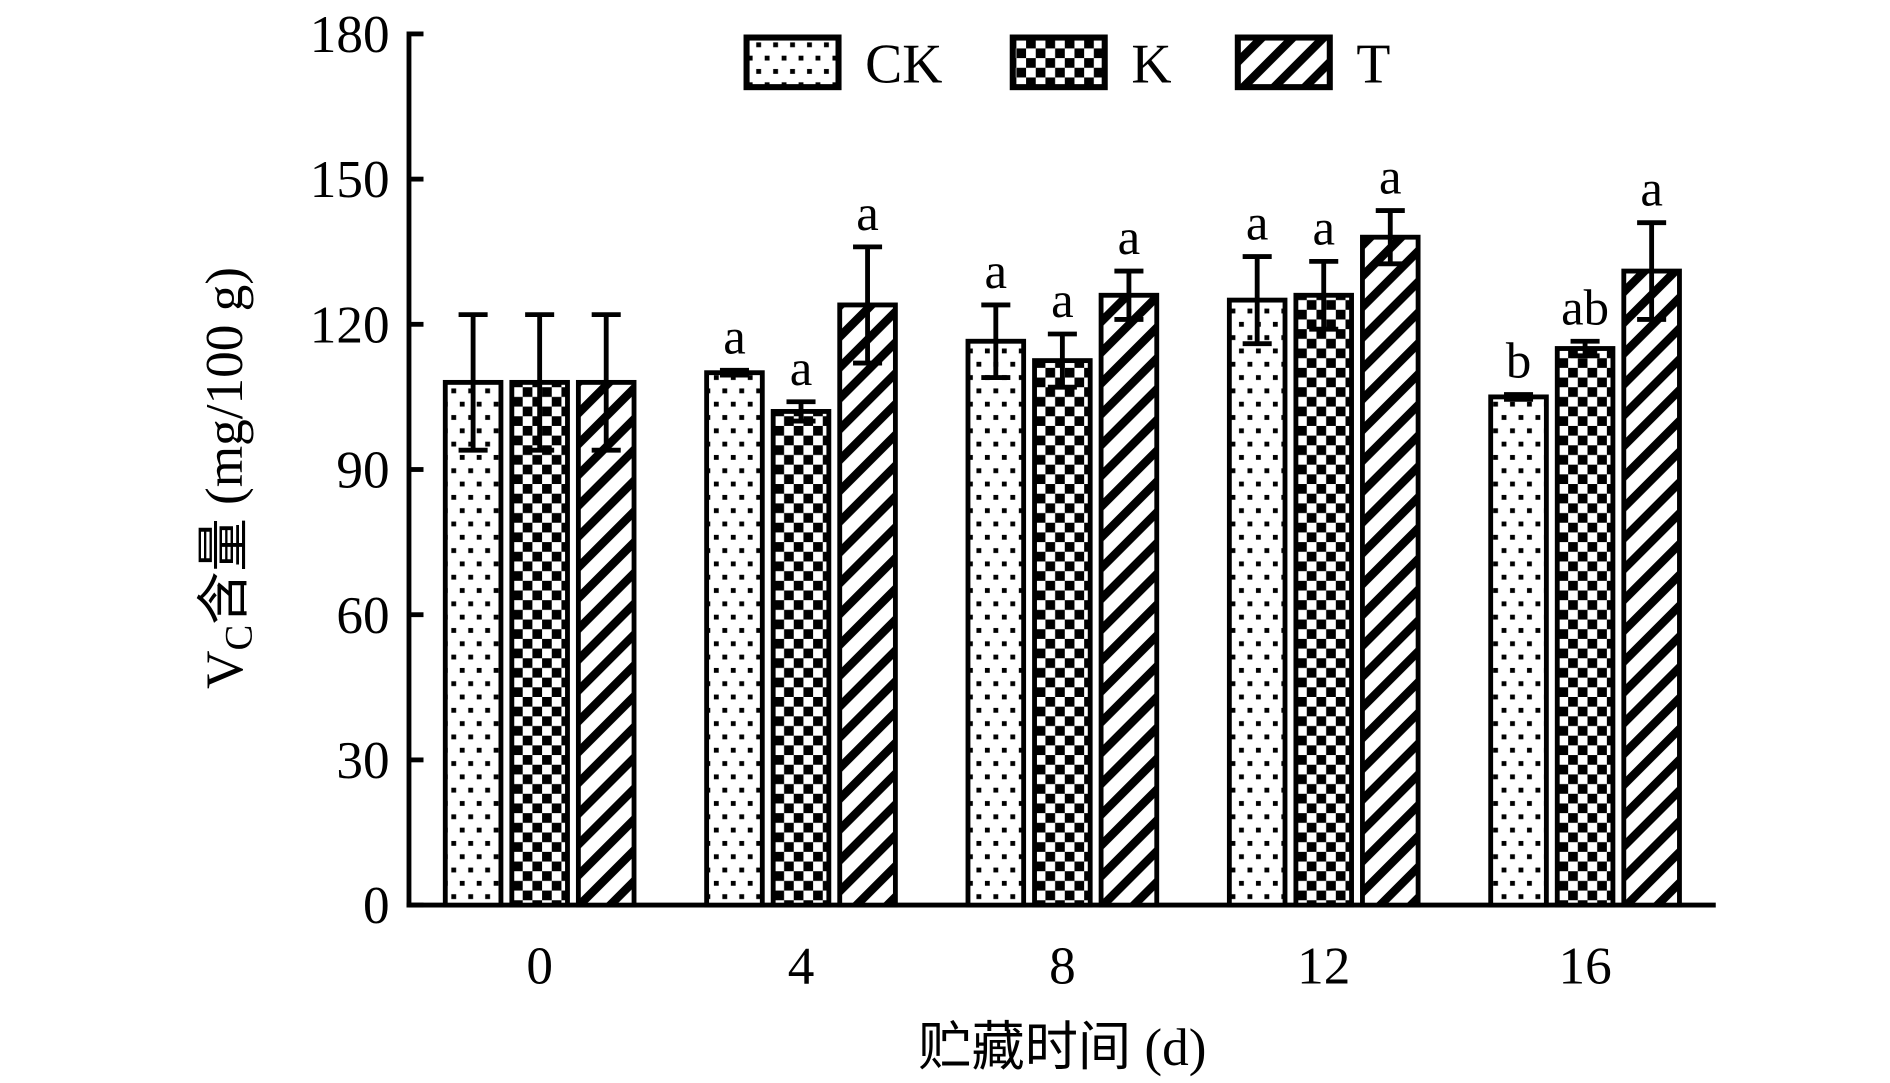  I want to click on x-tick-label: 4, so click(801, 966).